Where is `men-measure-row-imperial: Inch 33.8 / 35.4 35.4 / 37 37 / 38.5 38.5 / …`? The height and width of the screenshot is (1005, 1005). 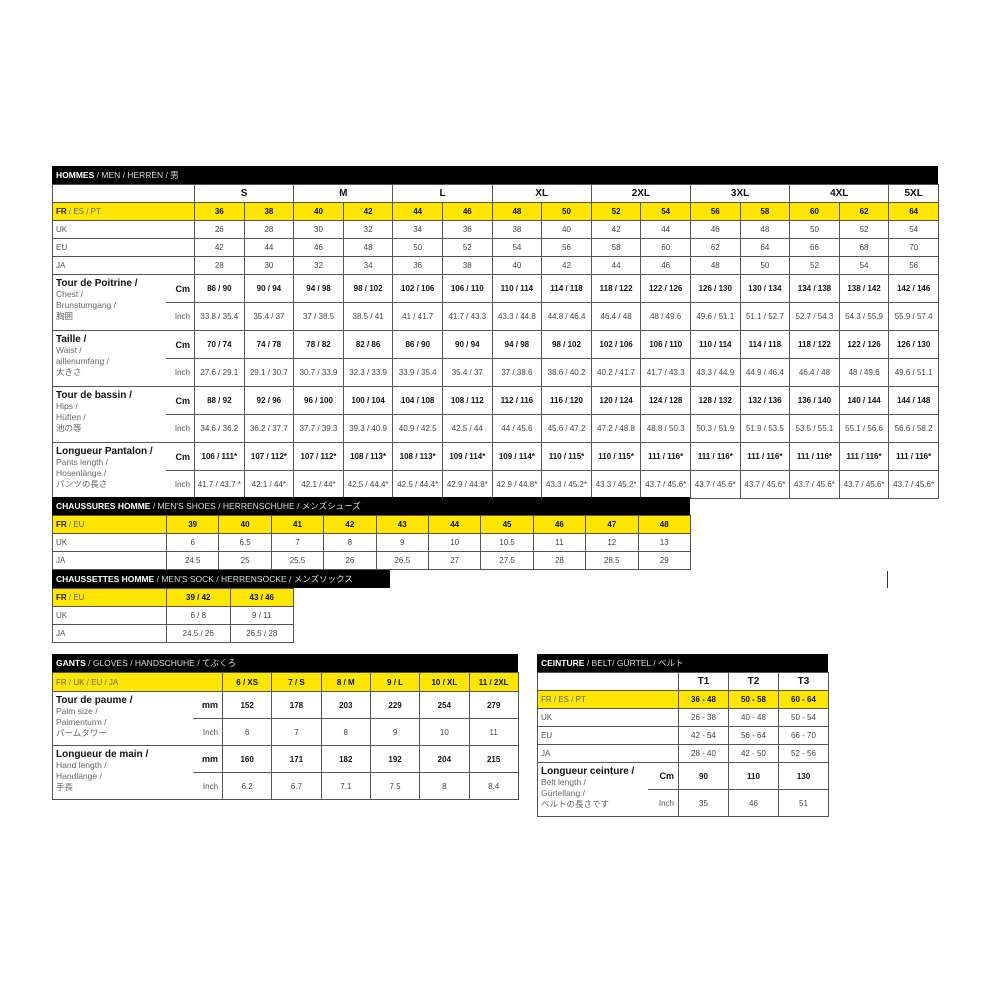
men-measure-row-imperial: Inch 33.8 / 35.4 35.4 / 37 37 / 38.5 38.5 / … is located at coordinates (496, 316).